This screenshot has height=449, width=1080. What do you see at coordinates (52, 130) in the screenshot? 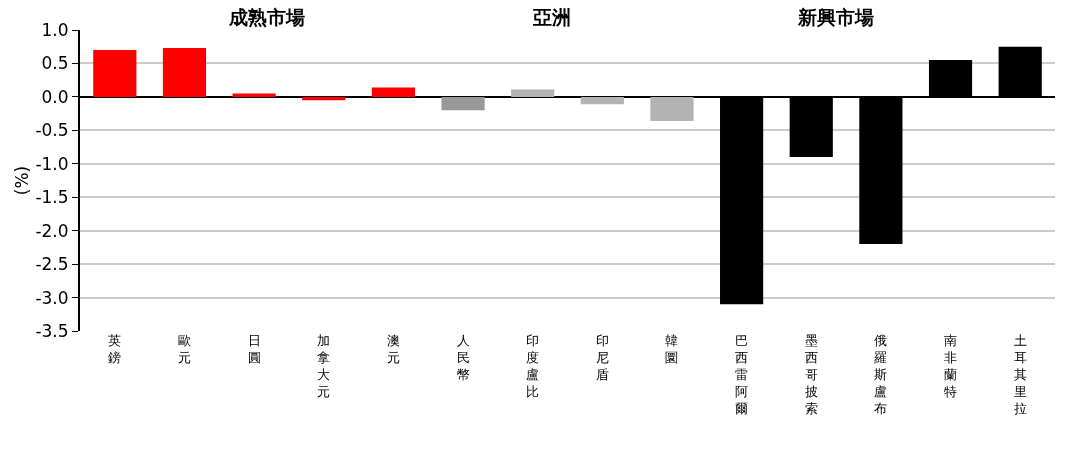
I see `y-tick-label: -0.5` at bounding box center [52, 130].